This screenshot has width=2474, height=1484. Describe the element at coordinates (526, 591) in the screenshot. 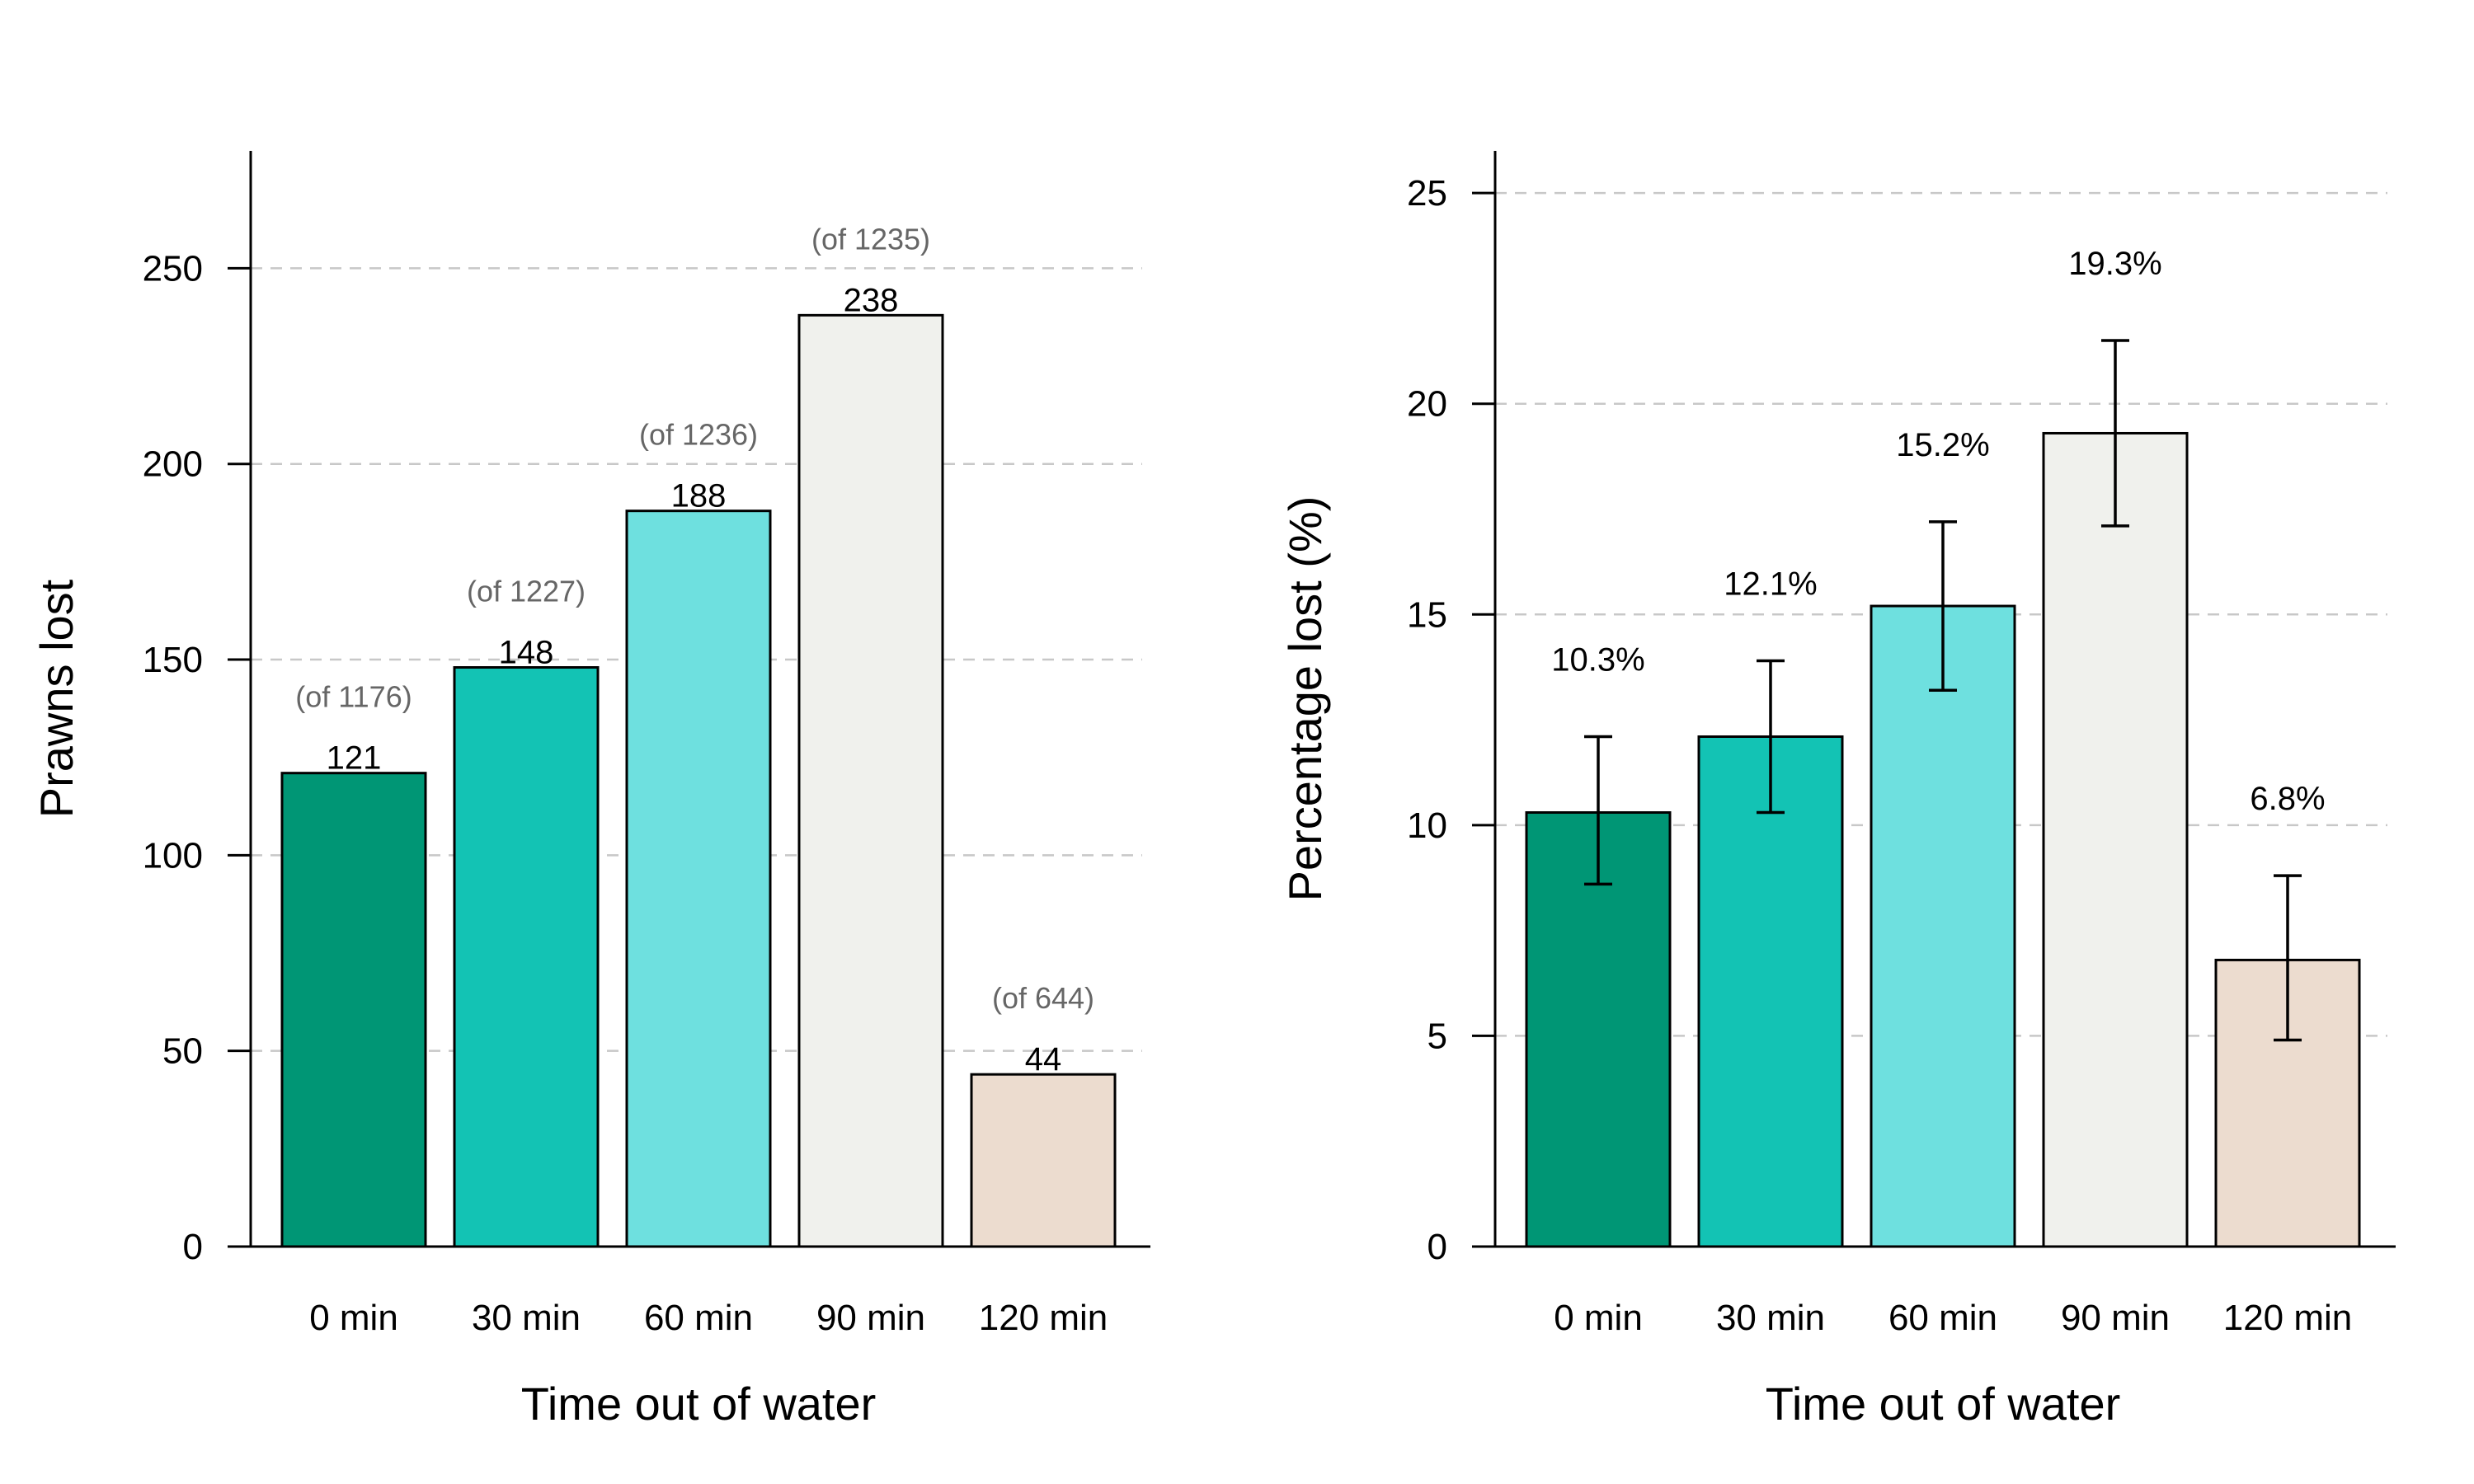

I see `sample-size-label: (of 1227)` at that location.